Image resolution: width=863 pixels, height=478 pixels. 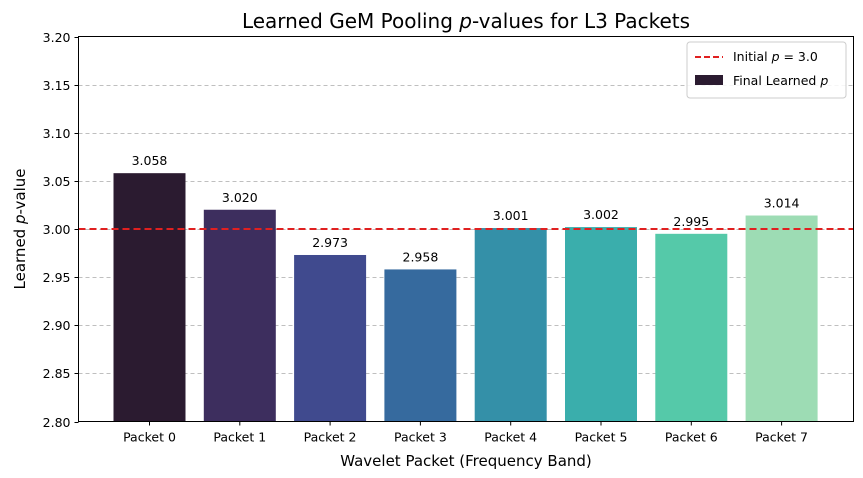 I want to click on y-tick-label: 3.00, so click(x=57, y=229).